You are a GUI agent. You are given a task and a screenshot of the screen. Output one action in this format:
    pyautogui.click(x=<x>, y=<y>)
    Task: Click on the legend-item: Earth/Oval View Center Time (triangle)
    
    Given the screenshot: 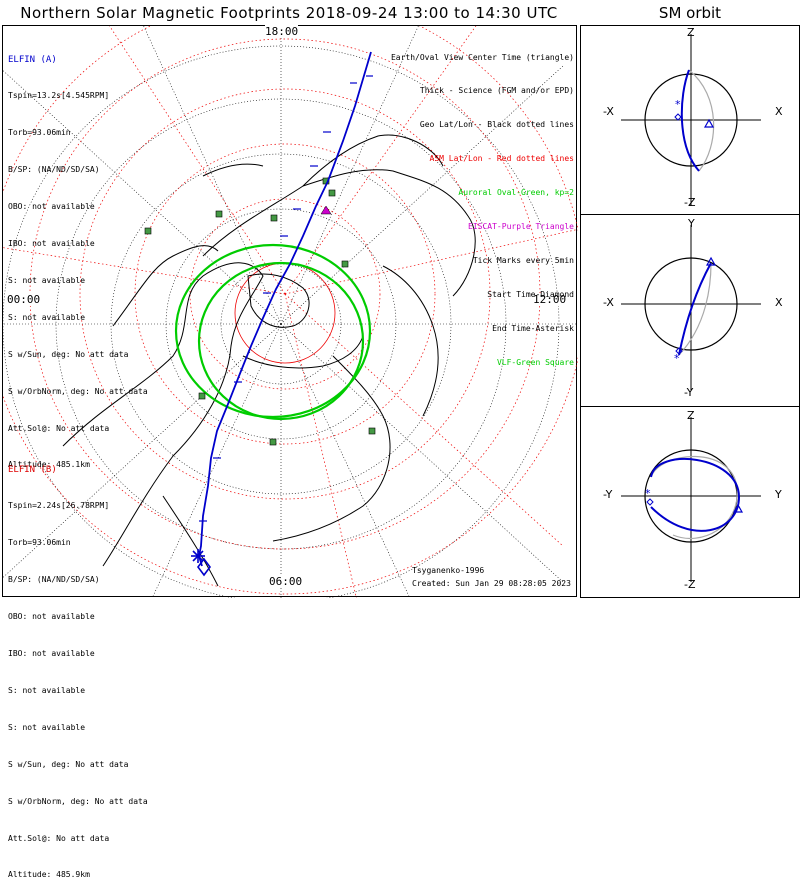 What is the action you would take?
    pyautogui.click(x=482, y=57)
    